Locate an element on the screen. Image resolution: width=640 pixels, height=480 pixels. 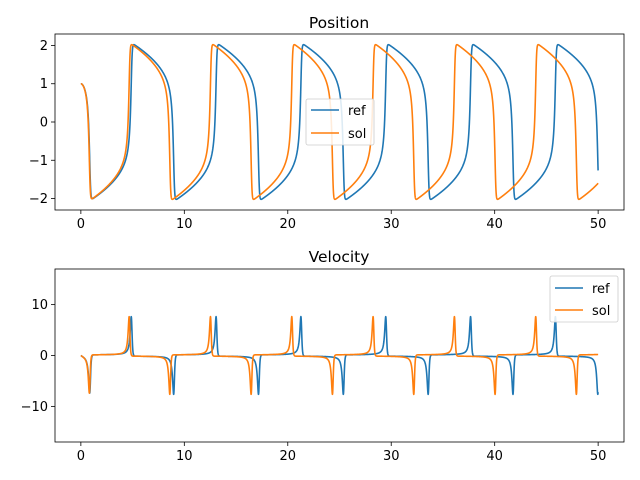
velocity-lines is located at coordinates (339, 355).